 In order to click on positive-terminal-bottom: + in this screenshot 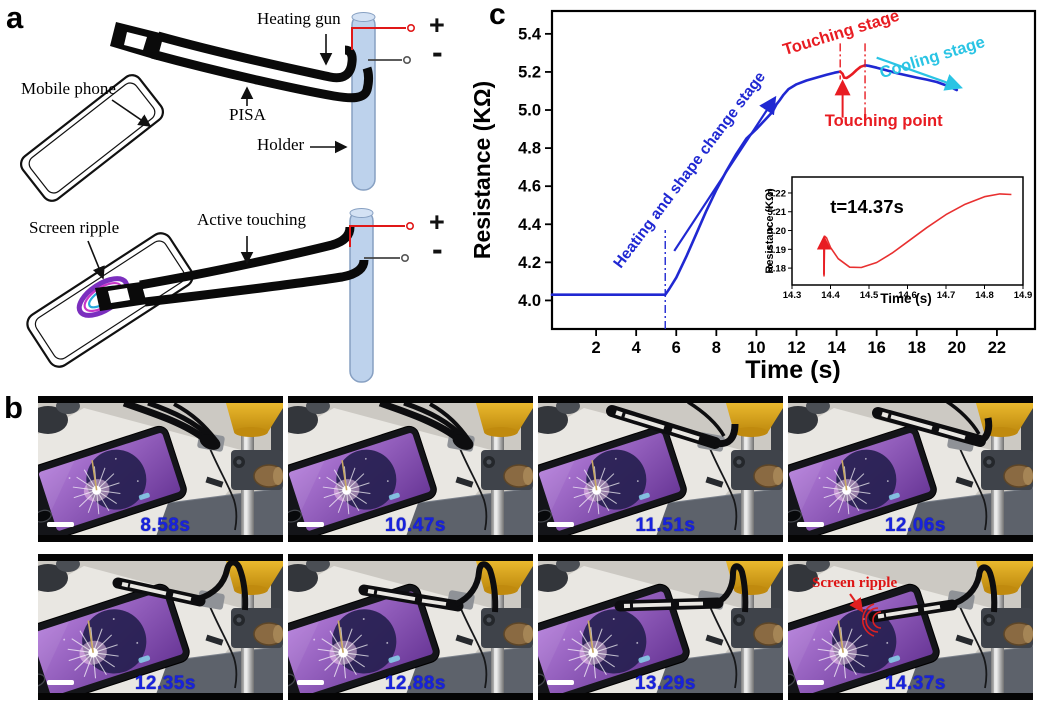, I will do `click(437, 222)`.